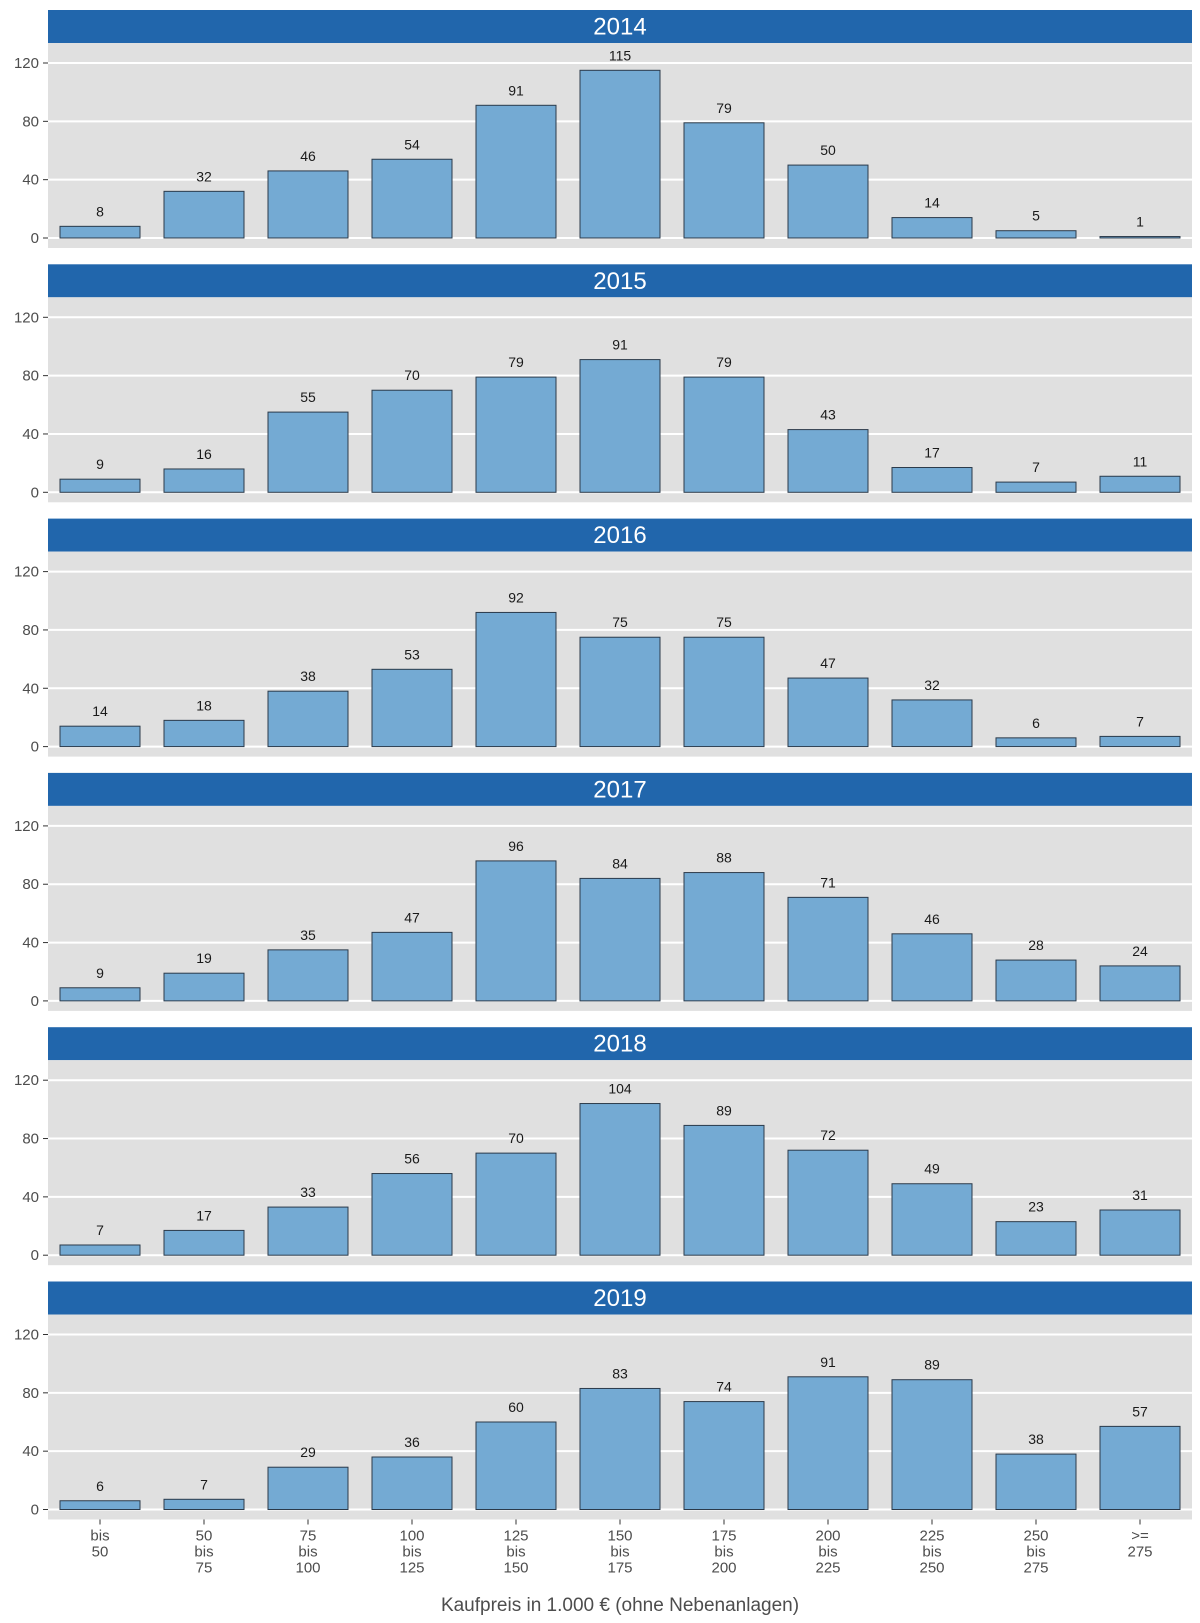  What do you see at coordinates (603, 1146) in the screenshot?
I see `panel-2018: 2018 0 40 80 120 7 17 33 56 70 104 89 72 49 23 31` at bounding box center [603, 1146].